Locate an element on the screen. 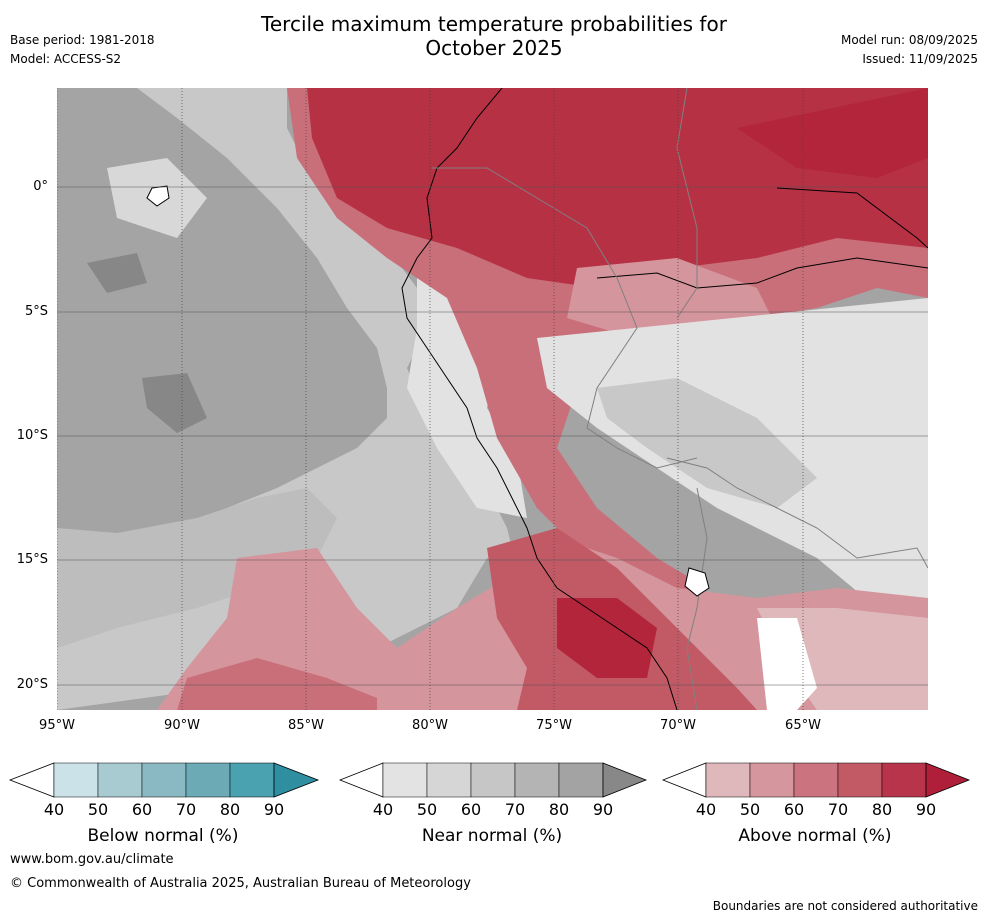  title-line-2: October 2025 is located at coordinates (494, 48).